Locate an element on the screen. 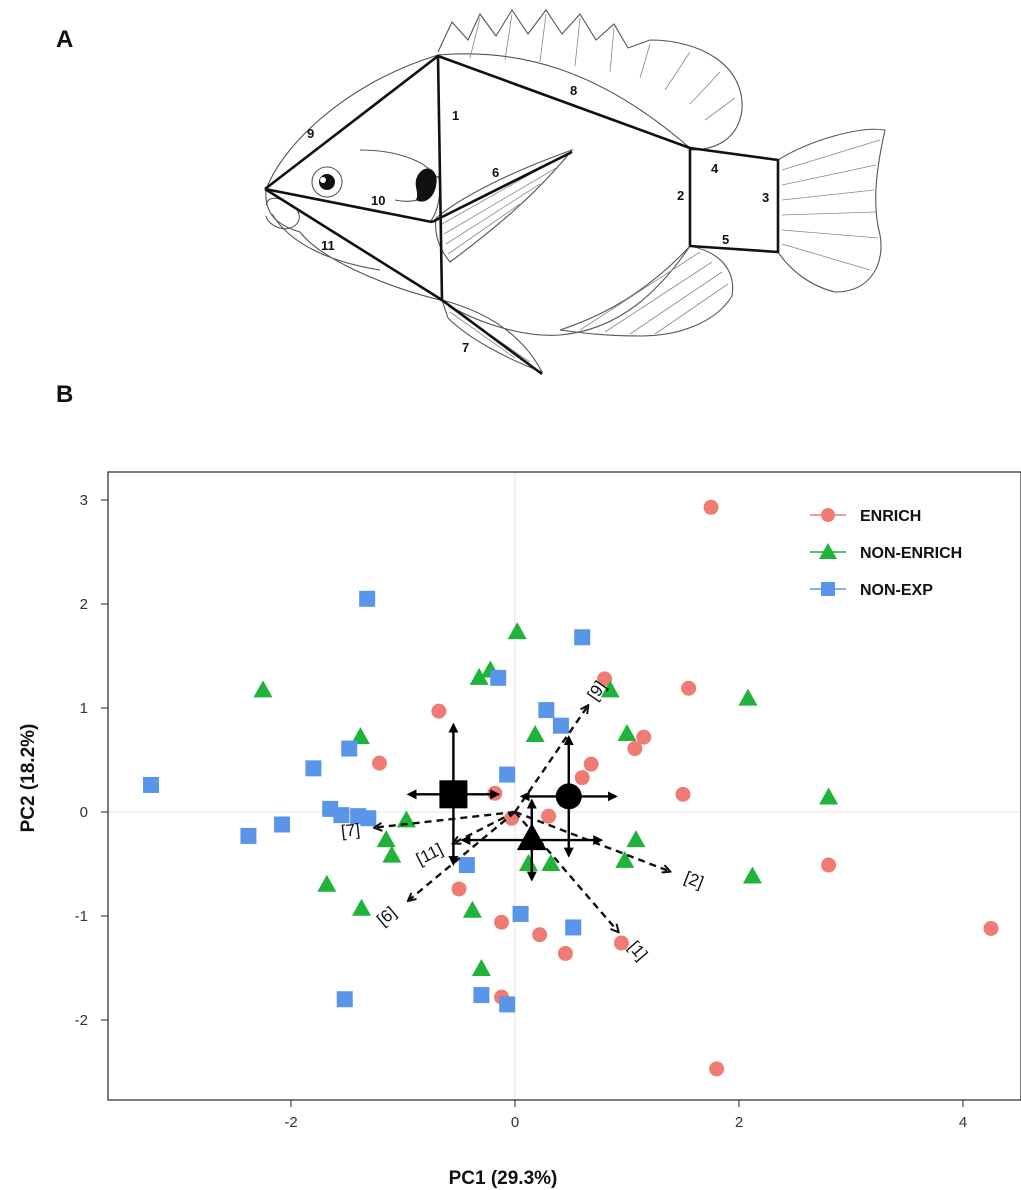  legend-item-non-exp: NON-EXP is located at coordinates (871, 590).